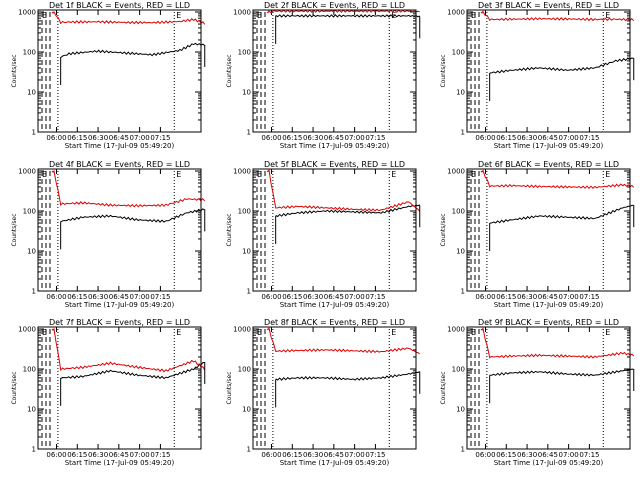 The height and width of the screenshot is (480, 640). Describe the element at coordinates (548, 164) in the screenshot. I see `chart-title: Det 6f BLACK = Events, RED = LLD` at that location.